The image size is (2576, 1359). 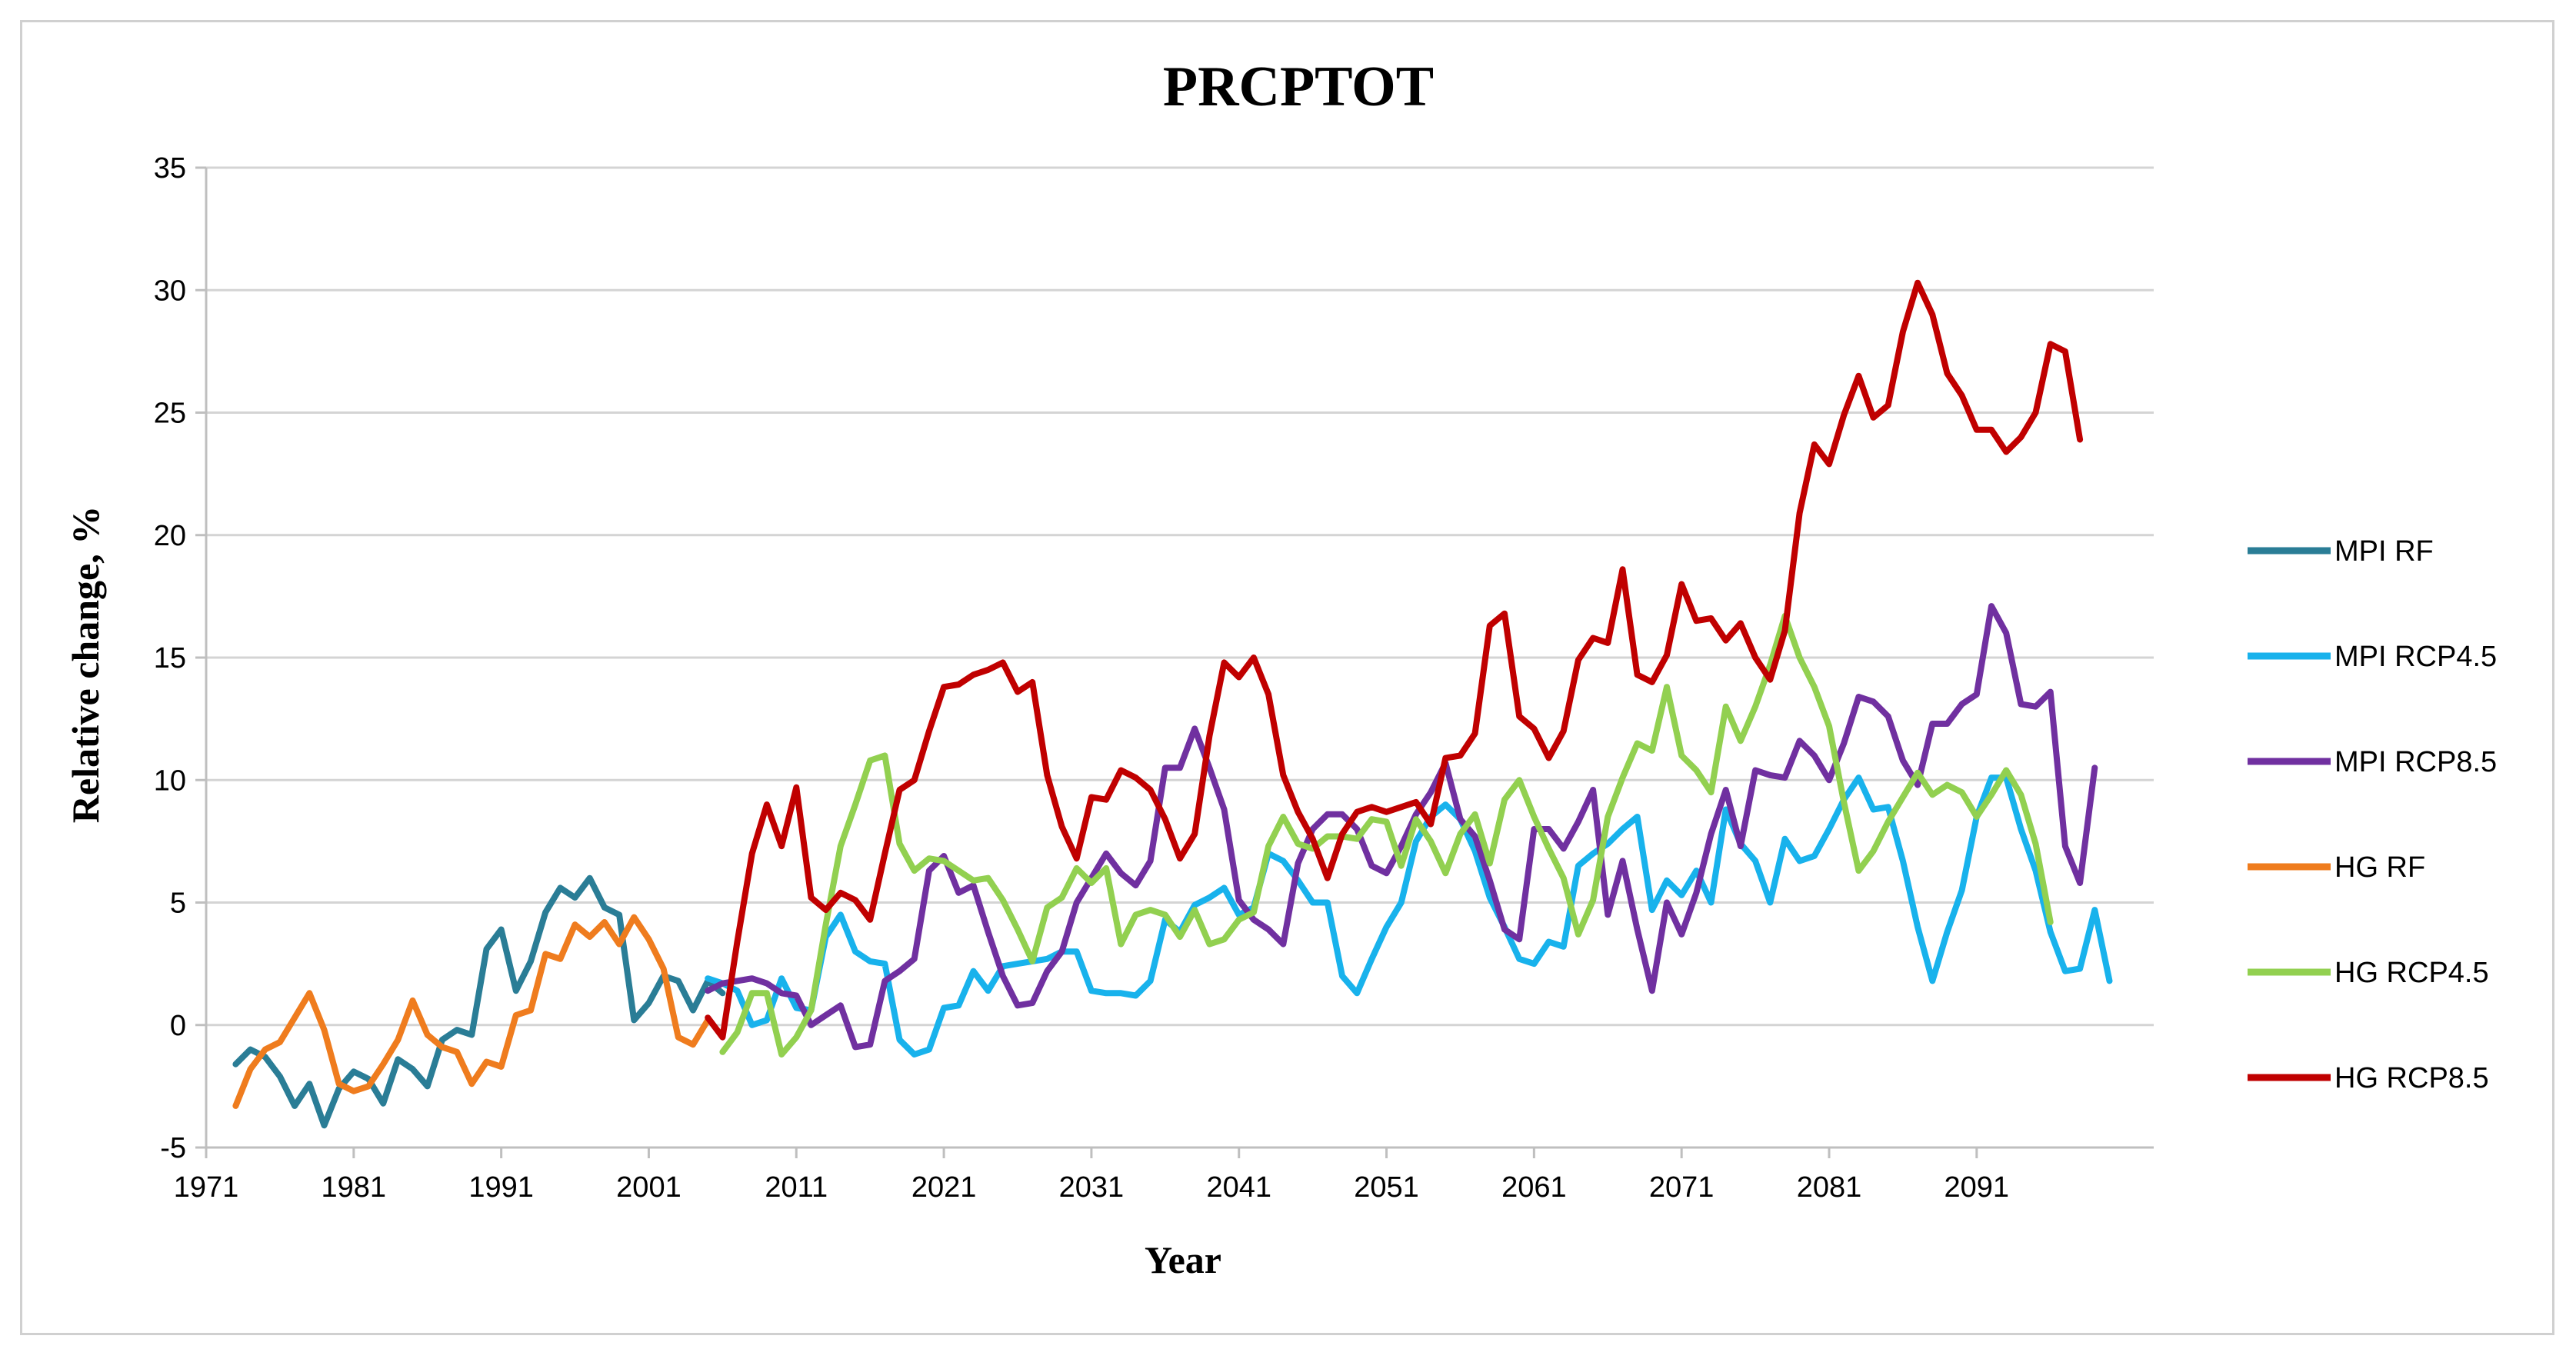 What do you see at coordinates (170, 658) in the screenshot?
I see `y-tick-label: 15` at bounding box center [170, 658].